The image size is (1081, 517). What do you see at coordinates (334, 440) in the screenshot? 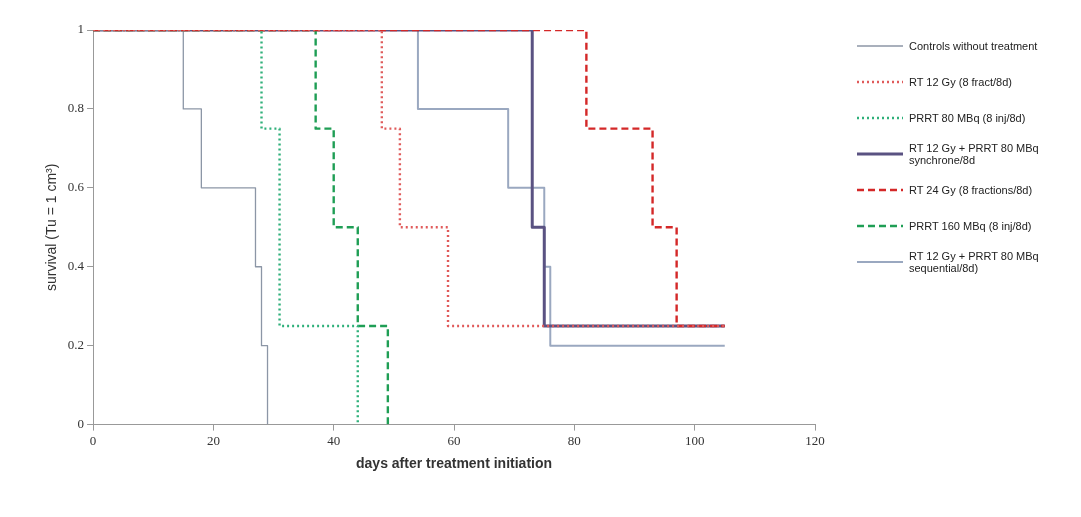
I see `x-tick-label: 40` at bounding box center [334, 440].